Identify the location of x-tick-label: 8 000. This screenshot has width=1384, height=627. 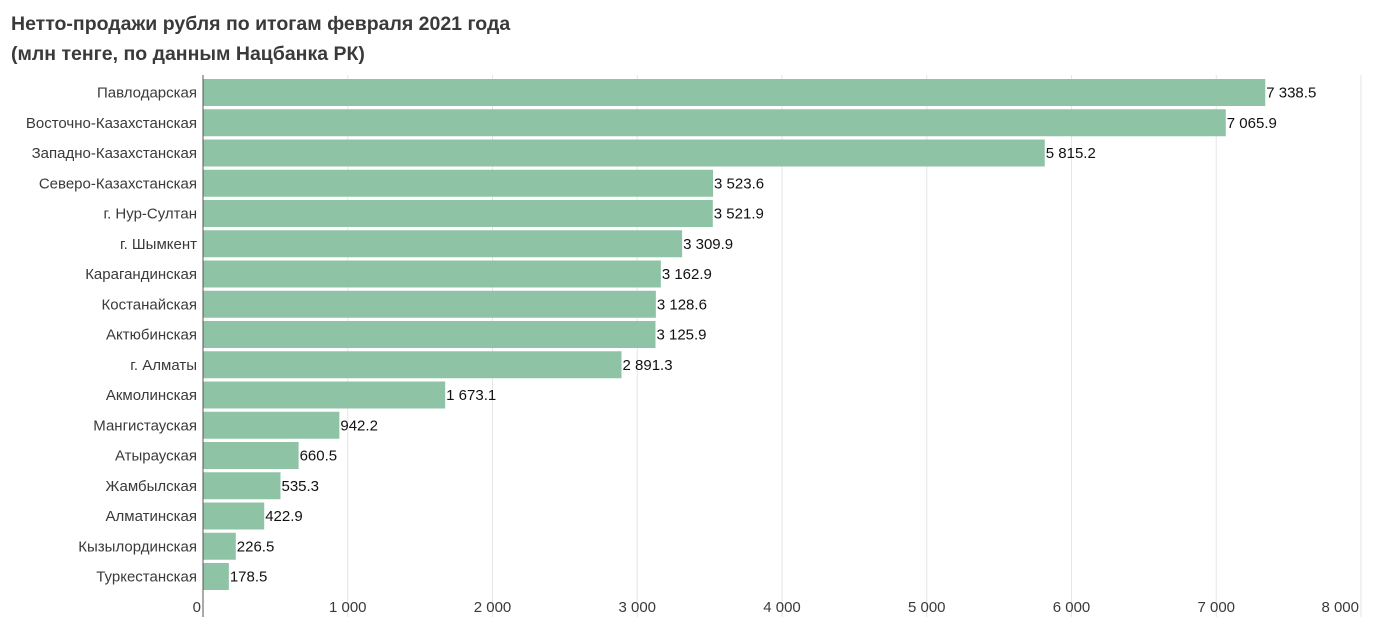
(1340, 607).